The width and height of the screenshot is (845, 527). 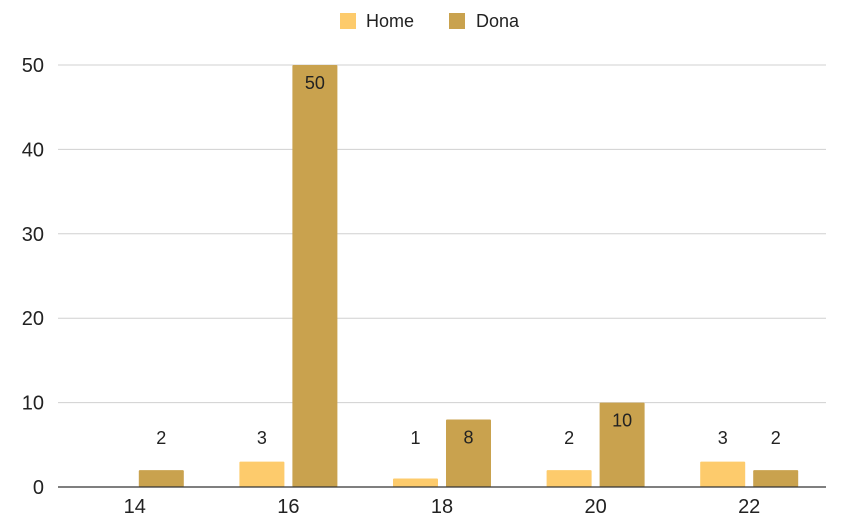 I want to click on data-label-home-18: 1, so click(x=415, y=438).